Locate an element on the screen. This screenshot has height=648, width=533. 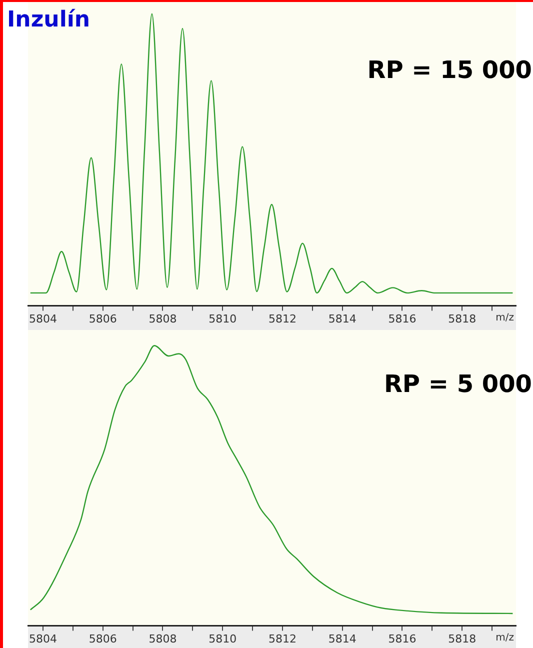
chart-title: Inzulín is located at coordinates (48, 20).